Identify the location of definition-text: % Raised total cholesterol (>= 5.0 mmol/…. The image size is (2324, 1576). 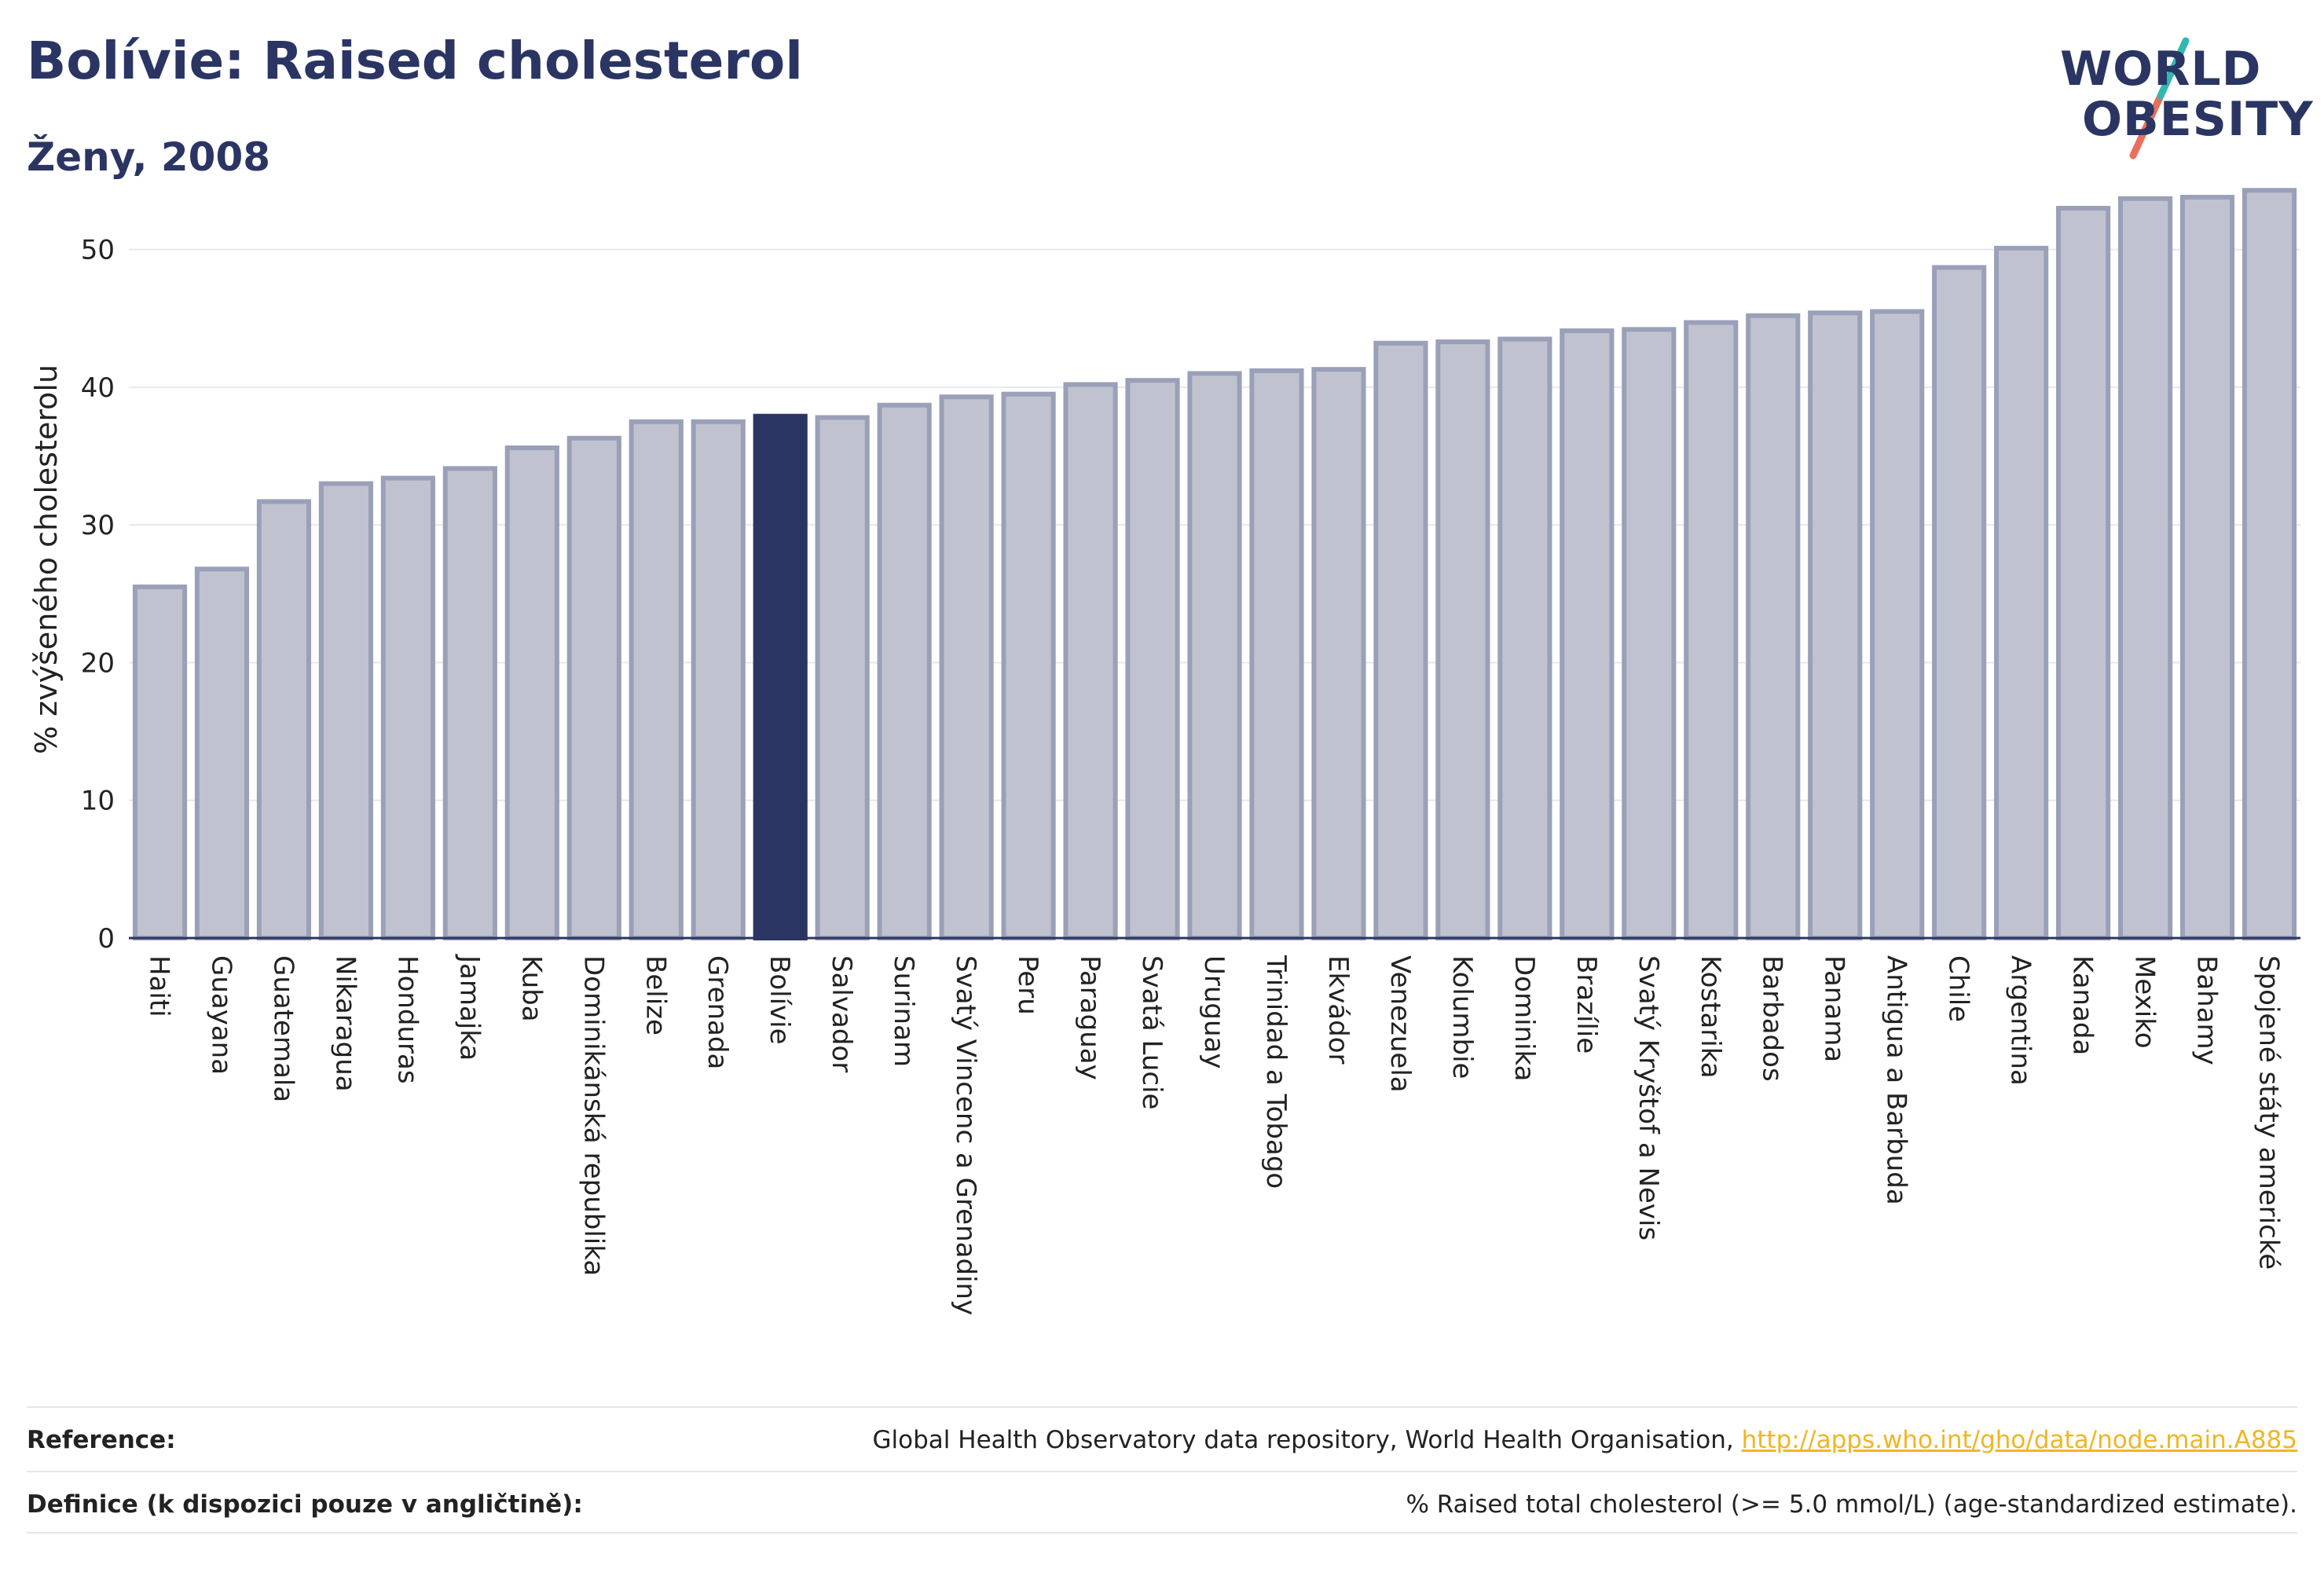
(1851, 1504).